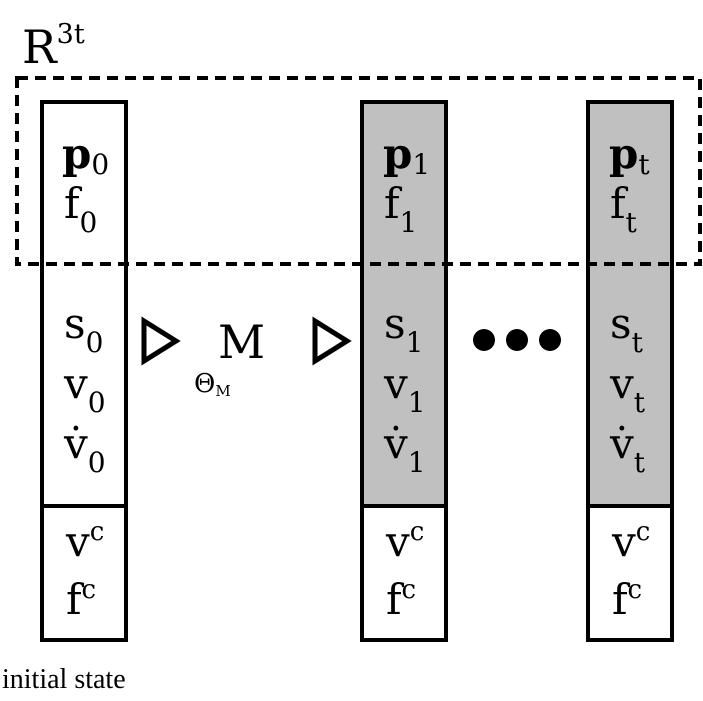  Describe the element at coordinates (85, 155) in the screenshot. I see `position-symbol: p0` at that location.